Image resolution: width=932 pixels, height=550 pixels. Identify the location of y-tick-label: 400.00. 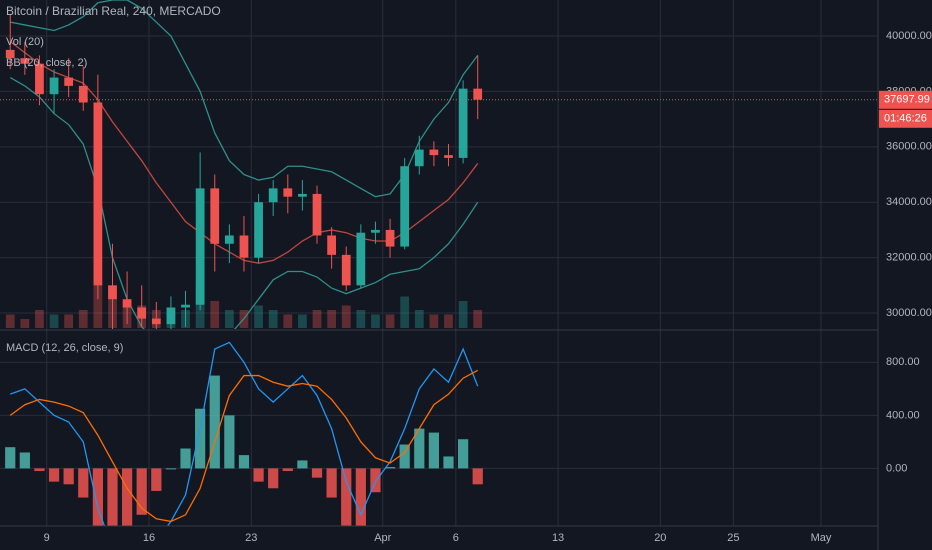
(903, 415).